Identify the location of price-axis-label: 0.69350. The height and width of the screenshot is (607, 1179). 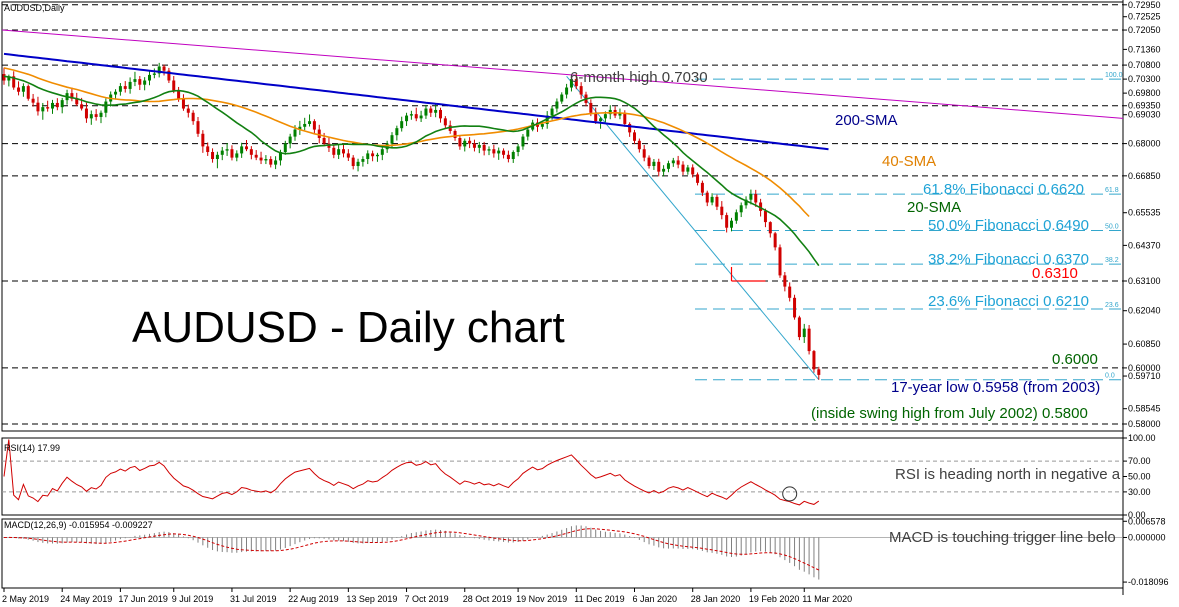
(1144, 106).